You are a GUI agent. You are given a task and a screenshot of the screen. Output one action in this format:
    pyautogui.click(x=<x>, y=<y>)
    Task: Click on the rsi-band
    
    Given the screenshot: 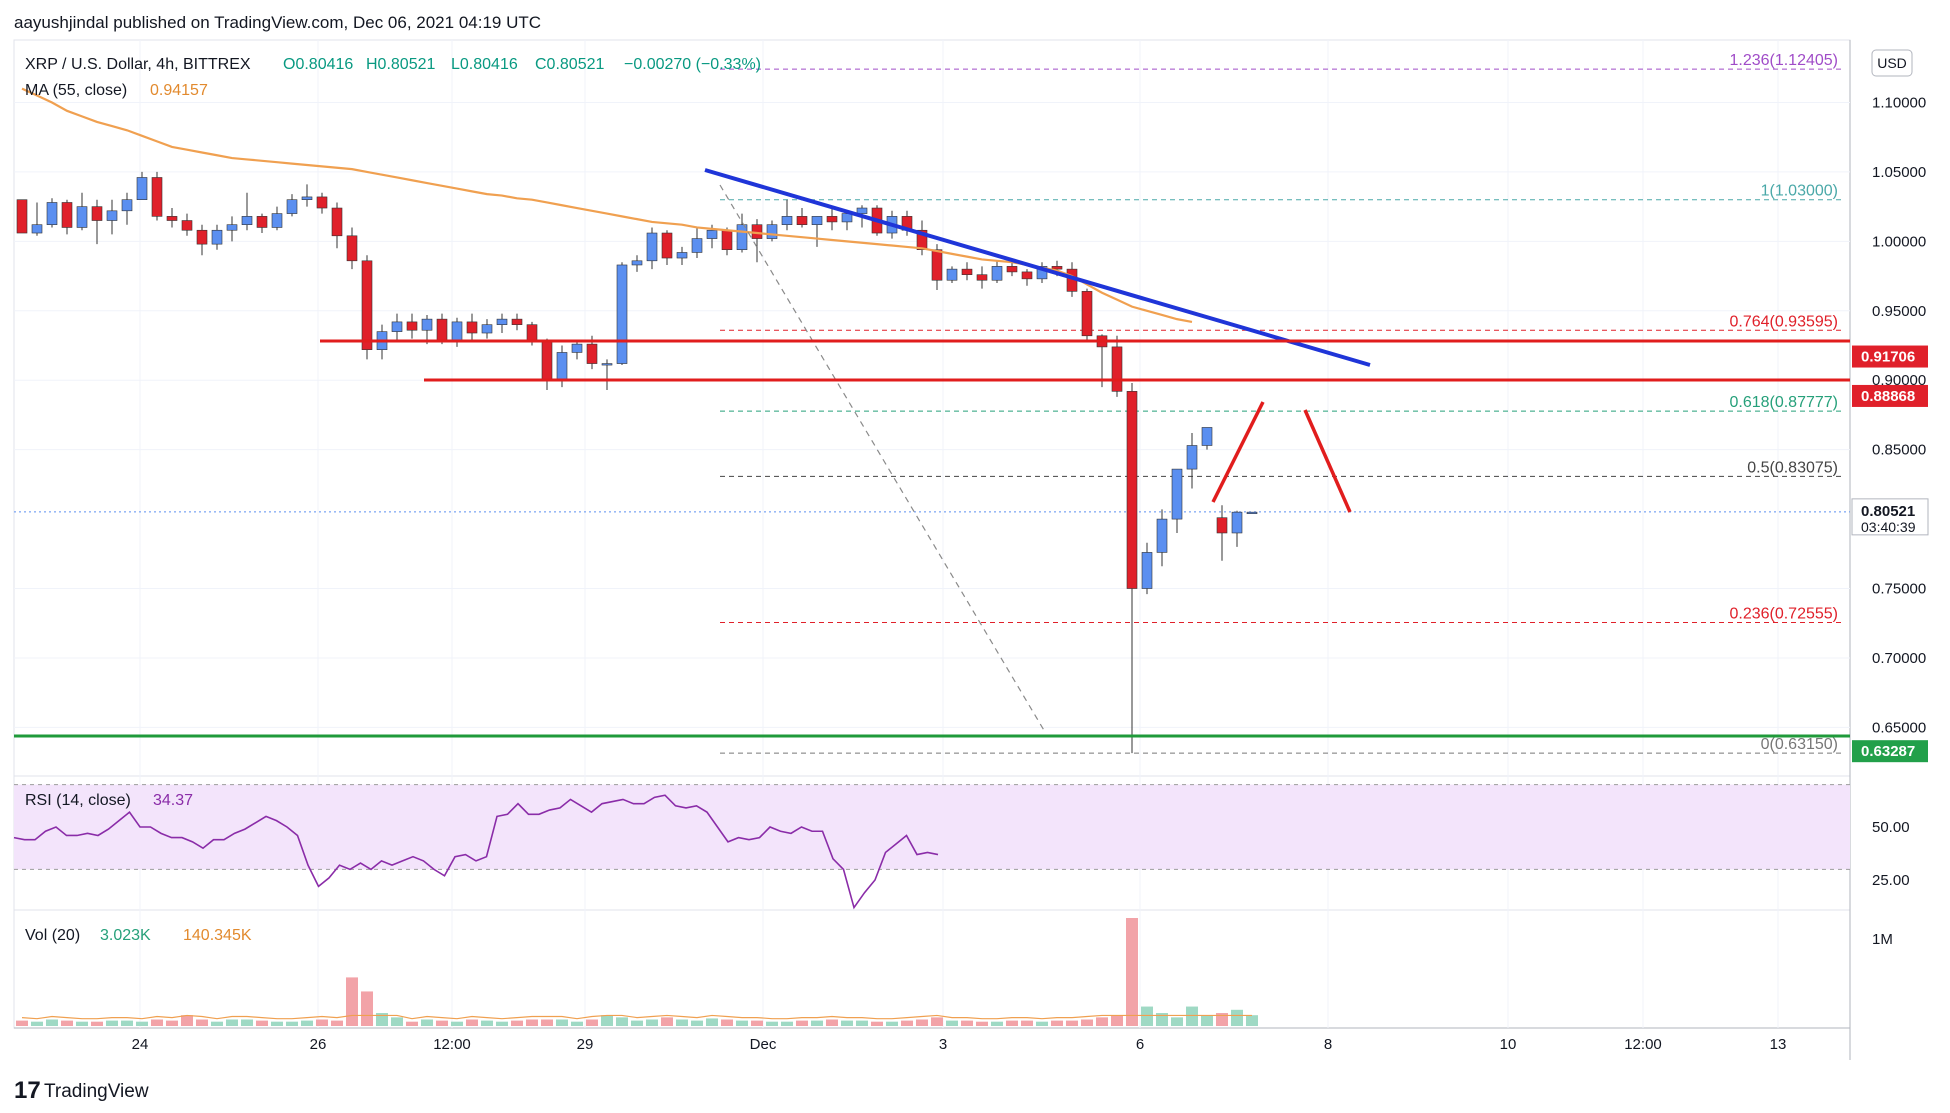 What is the action you would take?
    pyautogui.click(x=932, y=827)
    